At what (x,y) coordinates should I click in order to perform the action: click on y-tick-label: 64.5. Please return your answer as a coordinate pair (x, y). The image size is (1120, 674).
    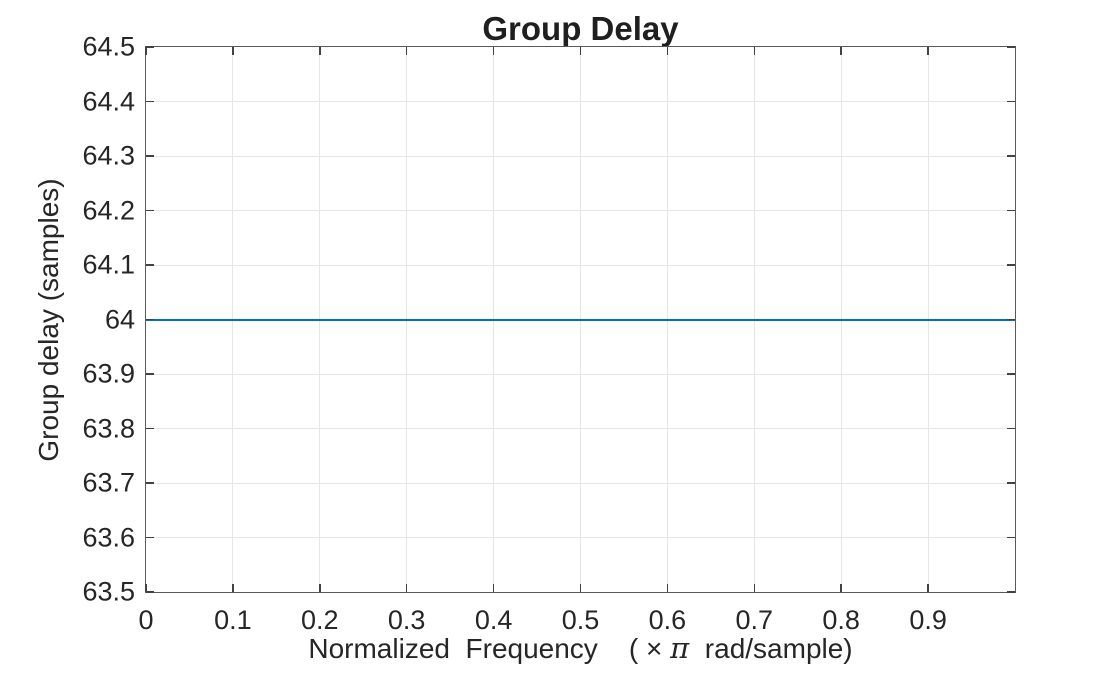
    Looking at the image, I should click on (108, 46).